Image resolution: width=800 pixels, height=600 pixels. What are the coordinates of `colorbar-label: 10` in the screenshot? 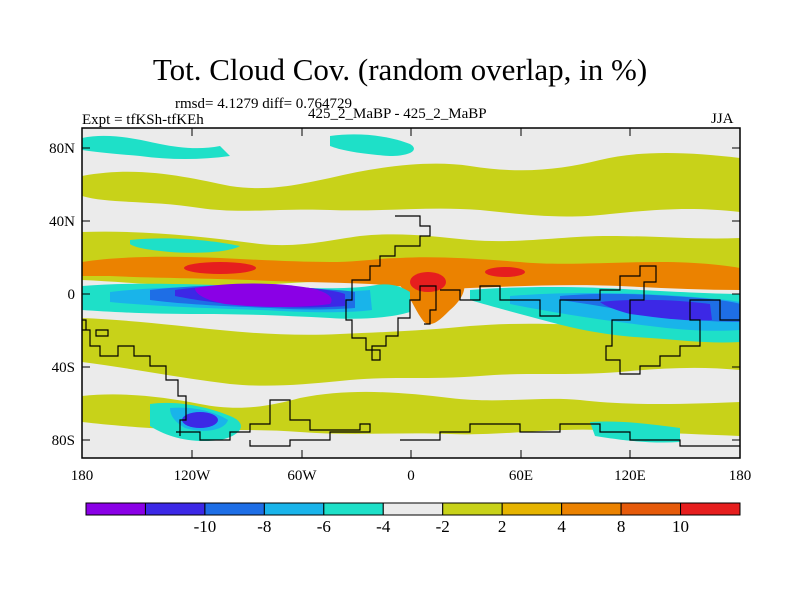 It's located at (681, 526).